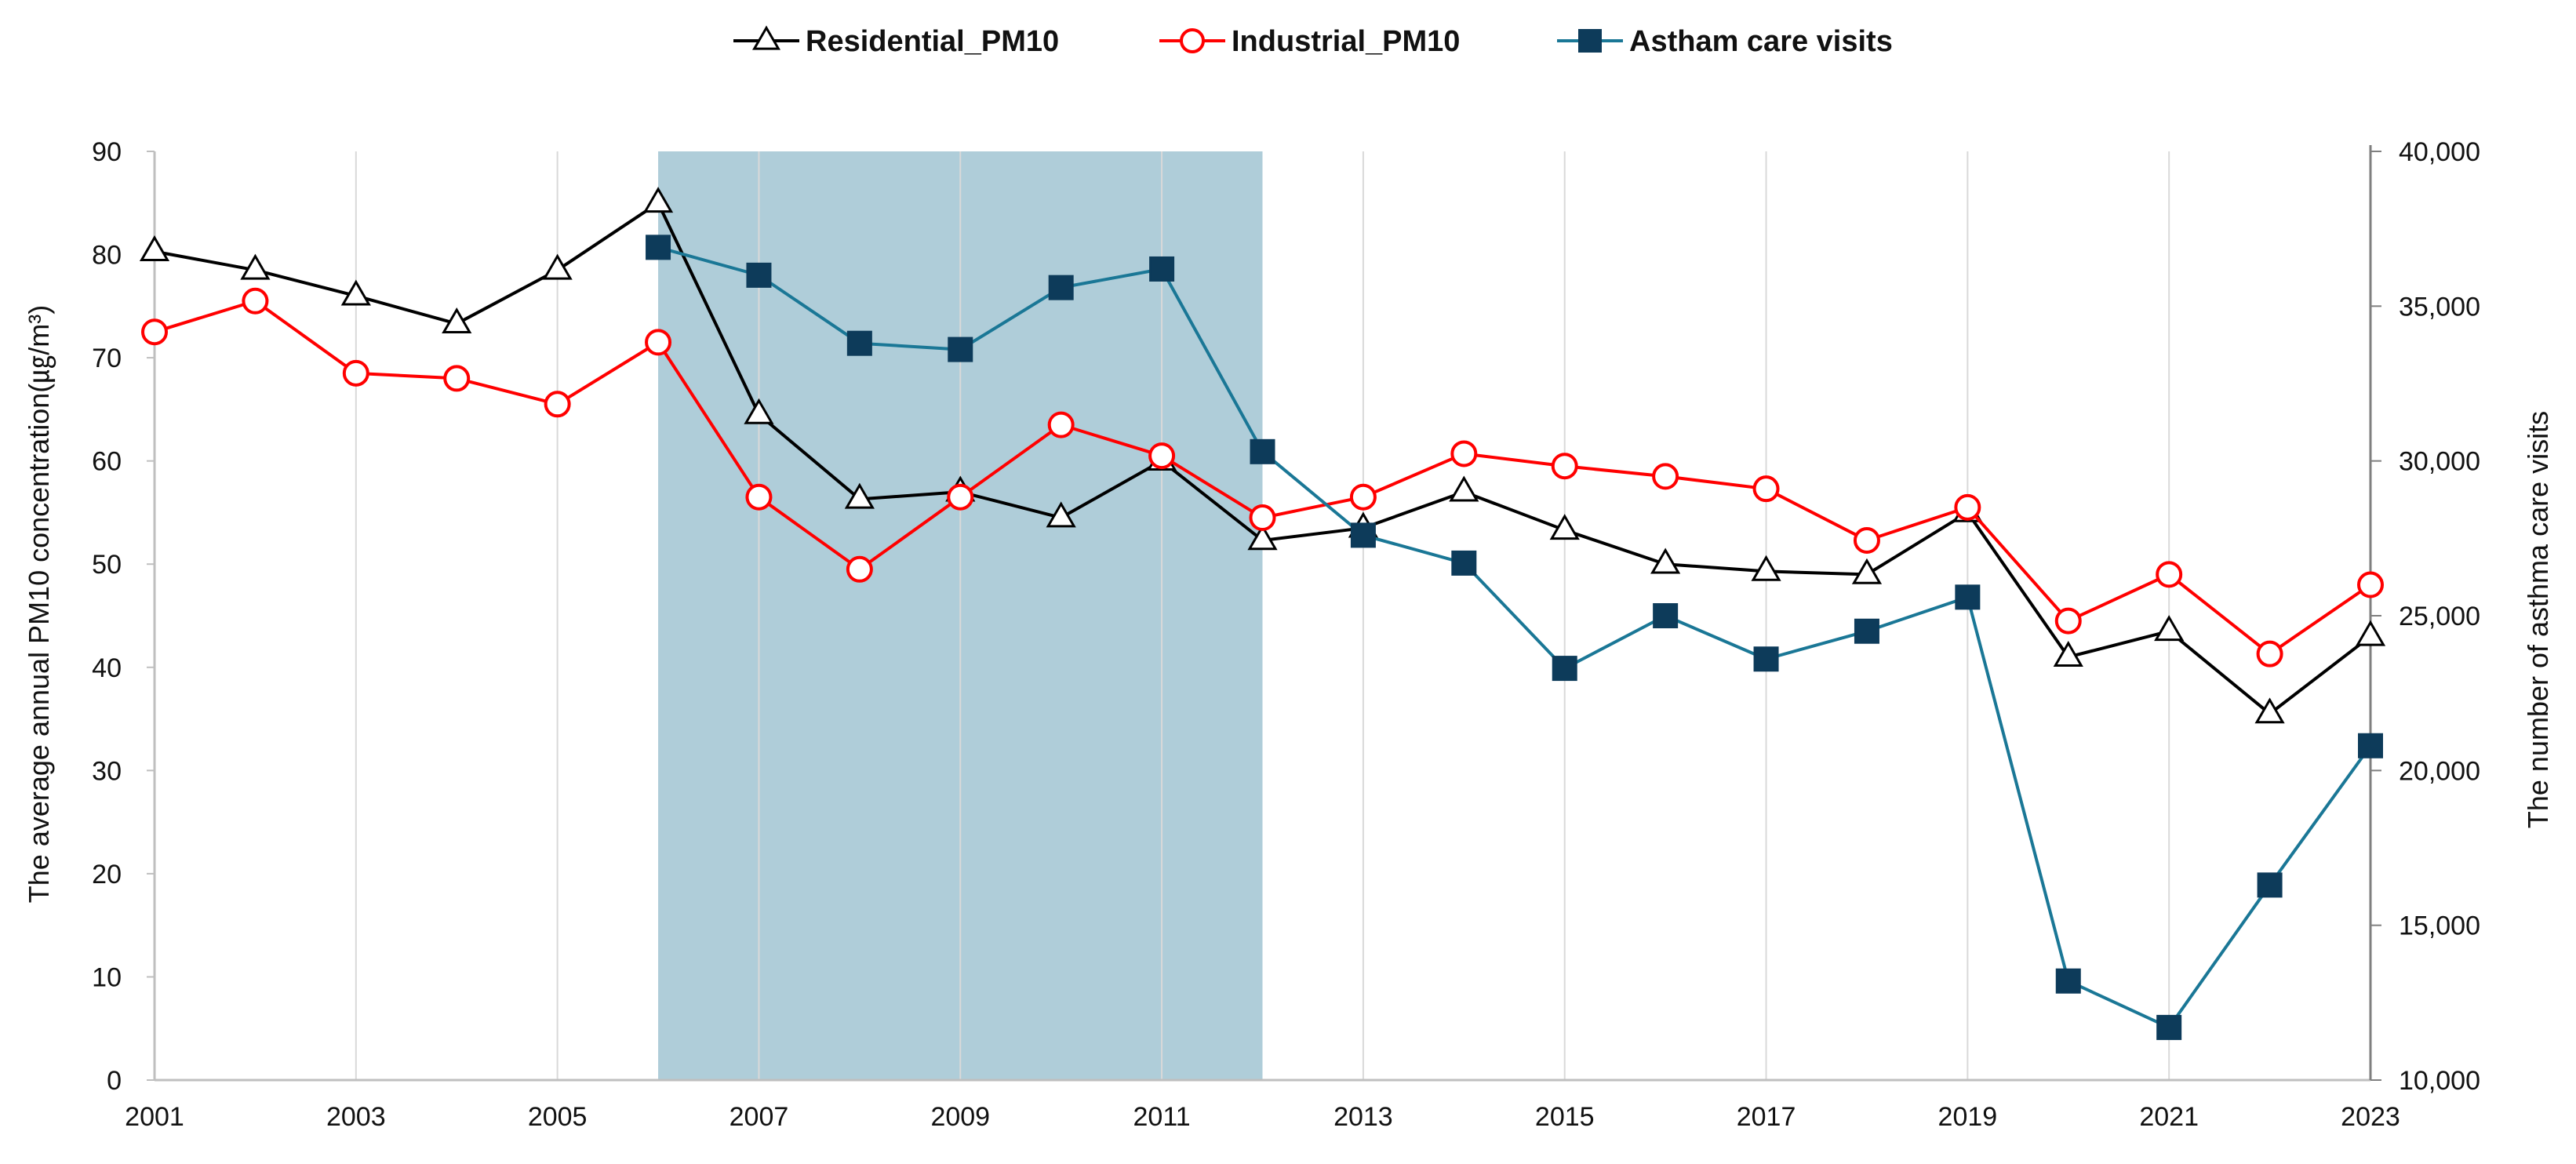 This screenshot has width=2576, height=1164. Describe the element at coordinates (1162, 269) in the screenshot. I see `point-astham-care-visits-2011` at that location.